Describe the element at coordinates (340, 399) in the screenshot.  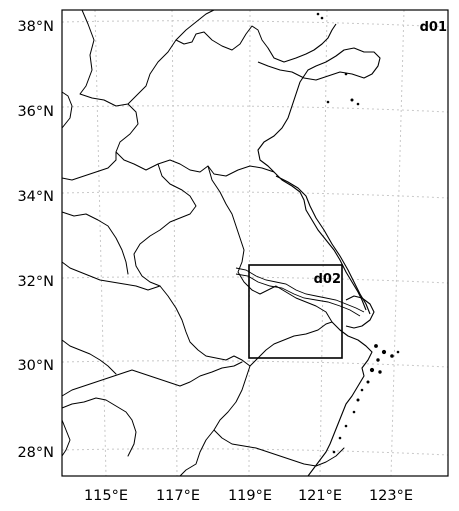
I see `coast-zhejiang` at that location.